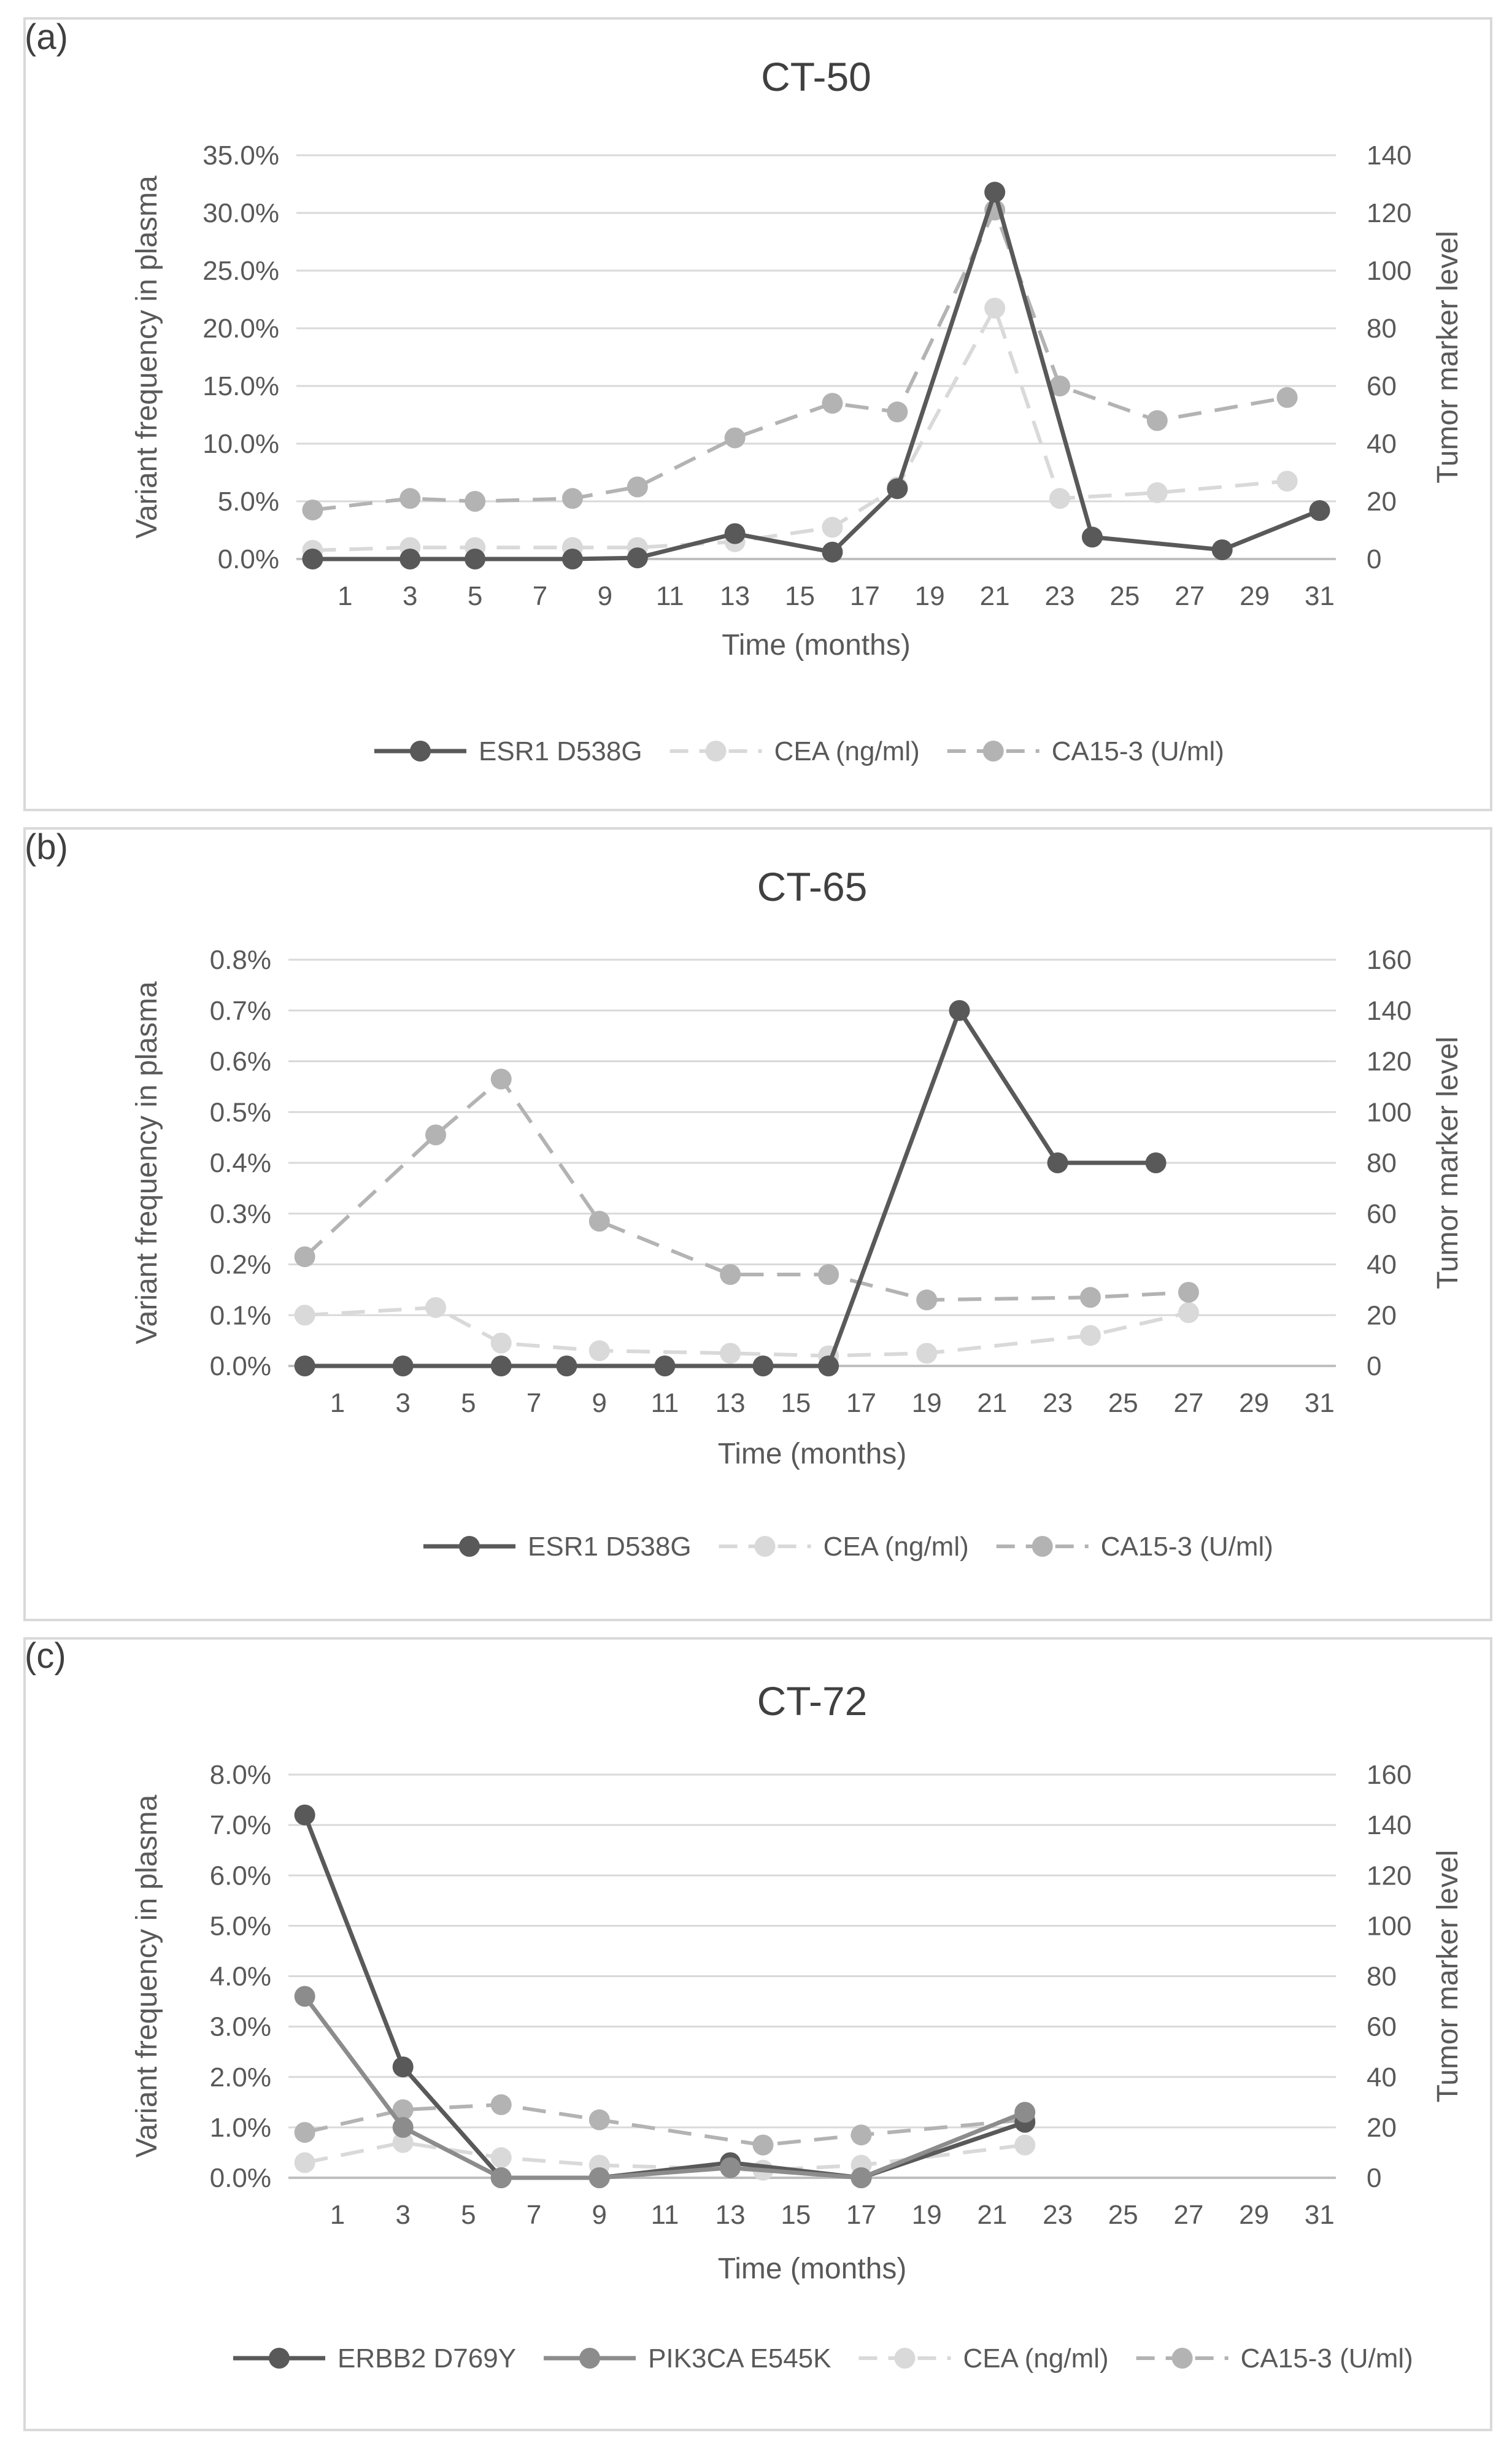 Image resolution: width=1512 pixels, height=2449 pixels. What do you see at coordinates (1188, 1403) in the screenshot?
I see `x-tick-label: 27` at bounding box center [1188, 1403].